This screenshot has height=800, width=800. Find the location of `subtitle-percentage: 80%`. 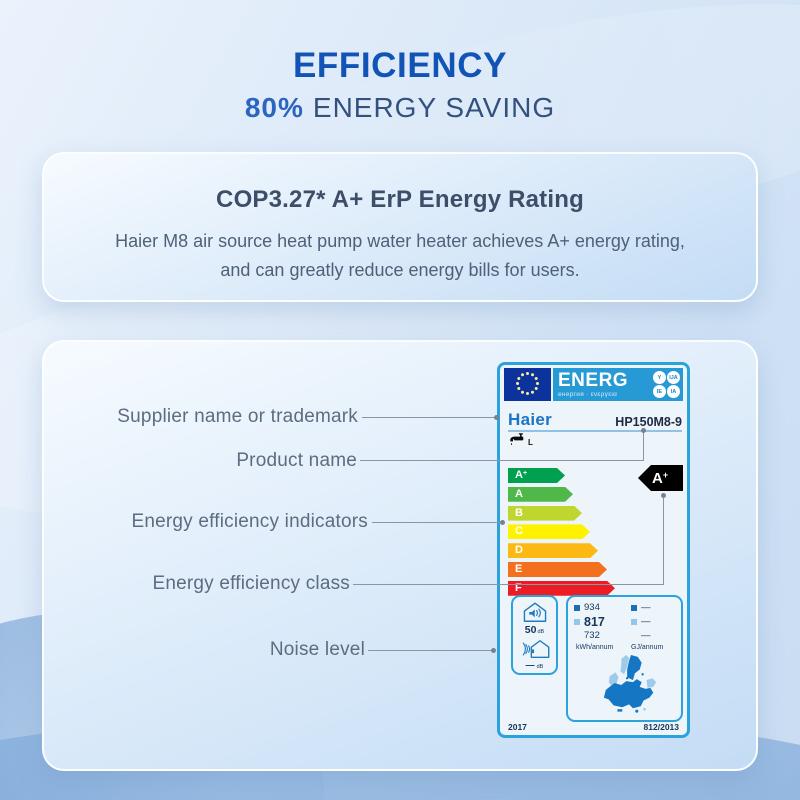

subtitle-percentage: 80% is located at coordinates (274, 107).